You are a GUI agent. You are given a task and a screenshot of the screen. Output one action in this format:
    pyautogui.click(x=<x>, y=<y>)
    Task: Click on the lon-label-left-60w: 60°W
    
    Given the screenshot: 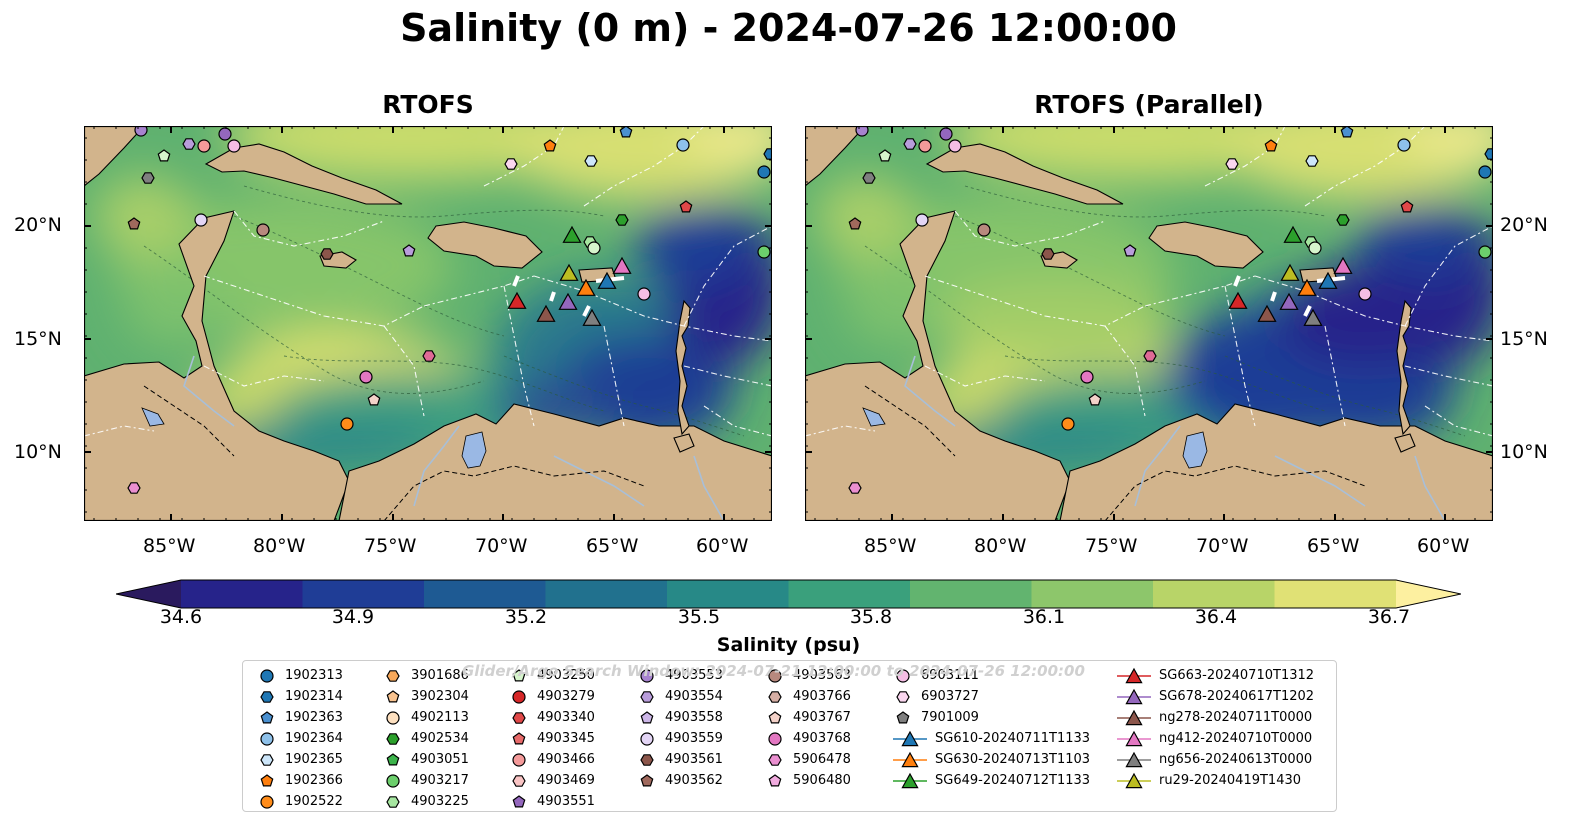 What is the action you would take?
    pyautogui.click(x=722, y=546)
    